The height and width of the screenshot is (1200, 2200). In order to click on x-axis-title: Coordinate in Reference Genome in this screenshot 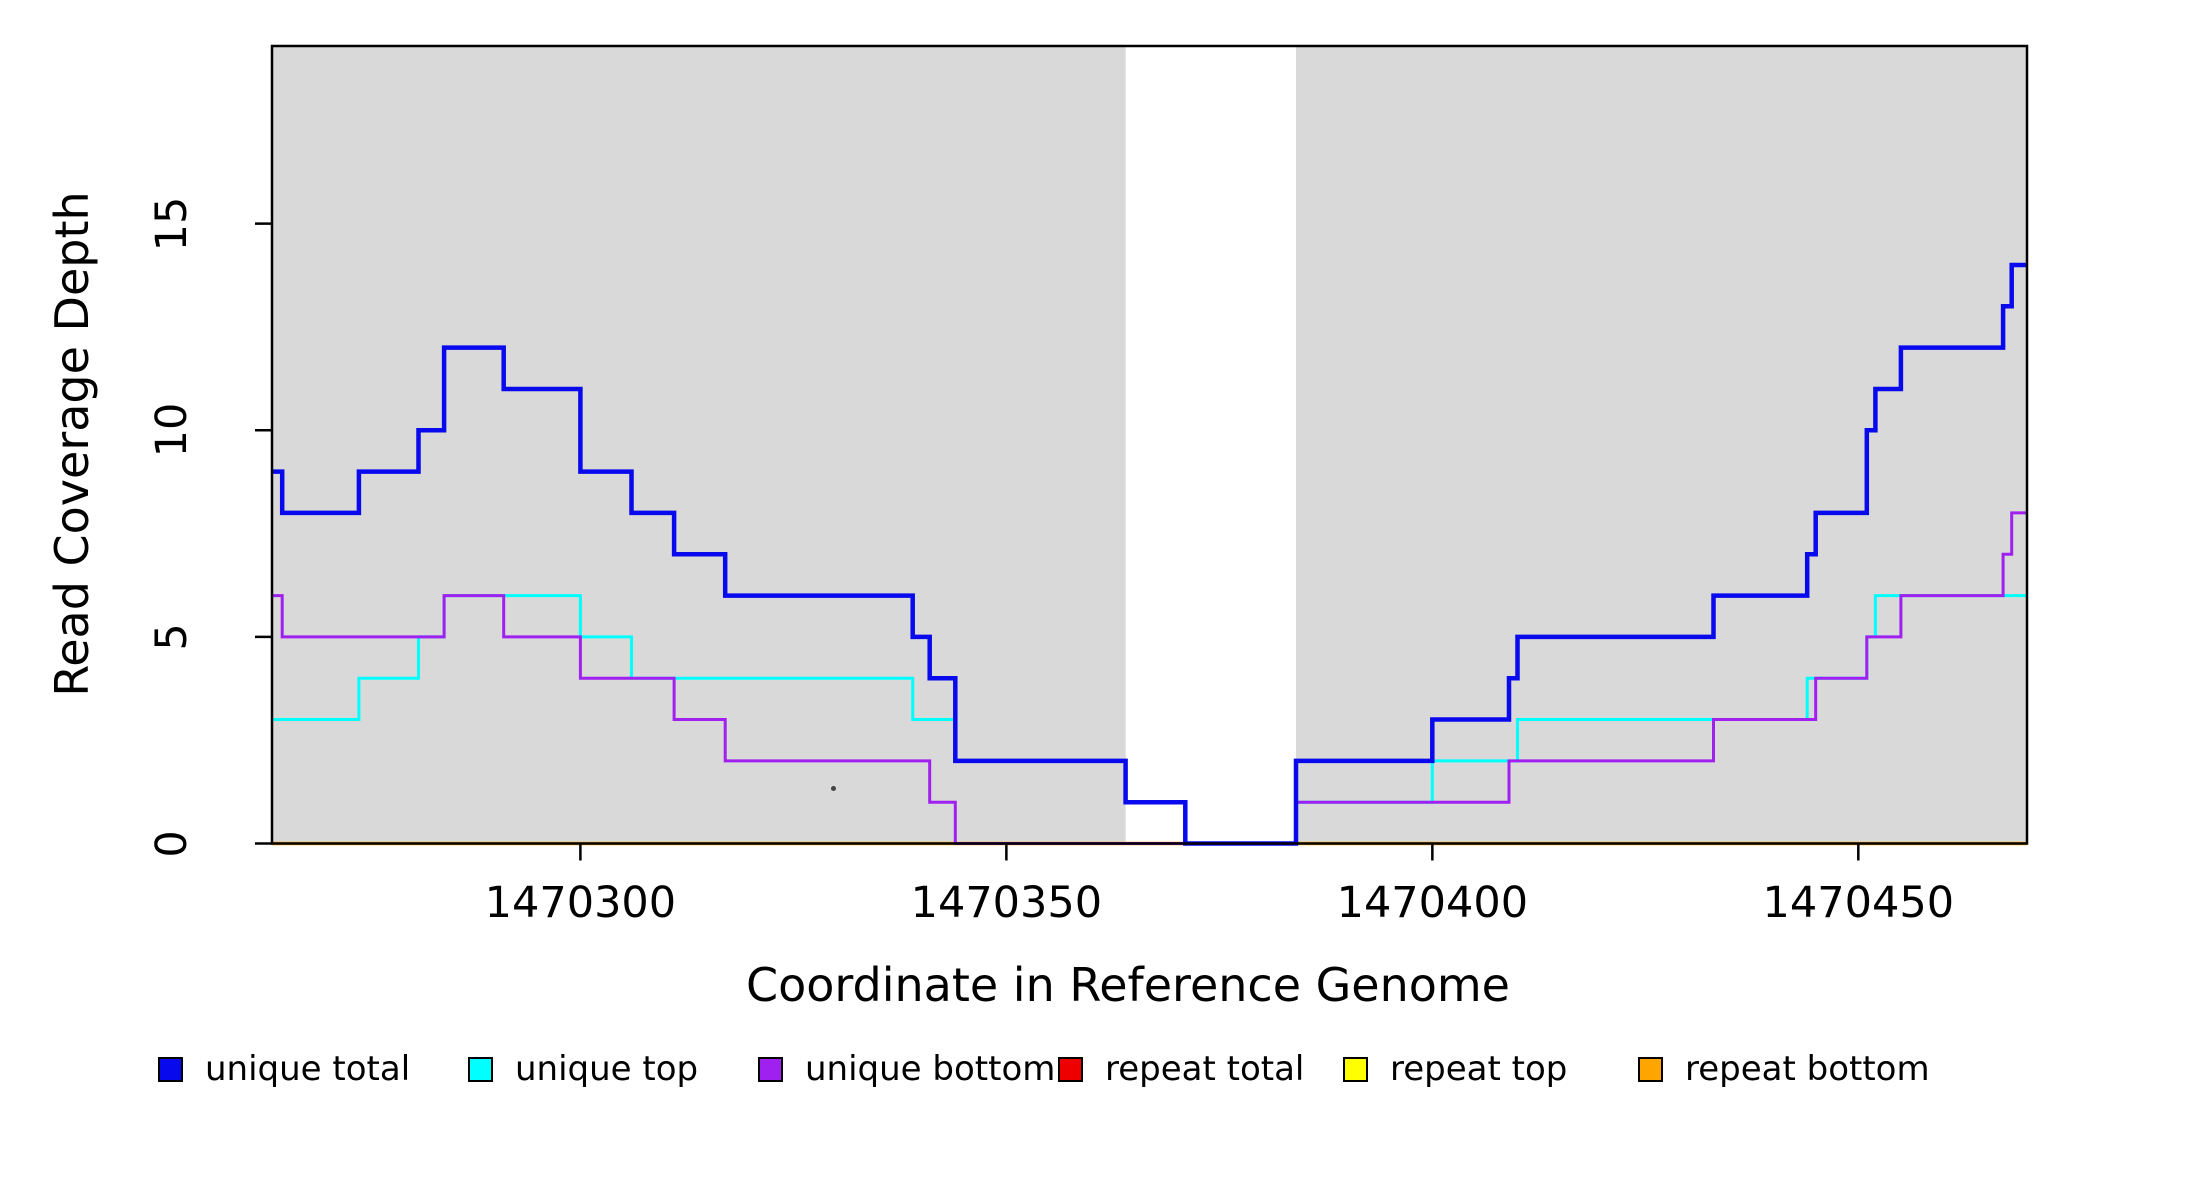, I will do `click(1128, 985)`.